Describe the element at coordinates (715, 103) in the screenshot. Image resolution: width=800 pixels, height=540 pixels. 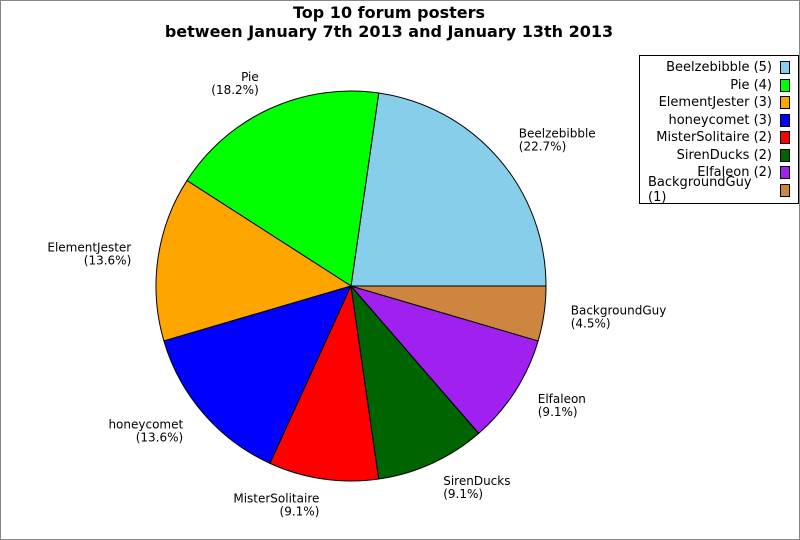
I see `legend-label: ElementJester (3)` at that location.